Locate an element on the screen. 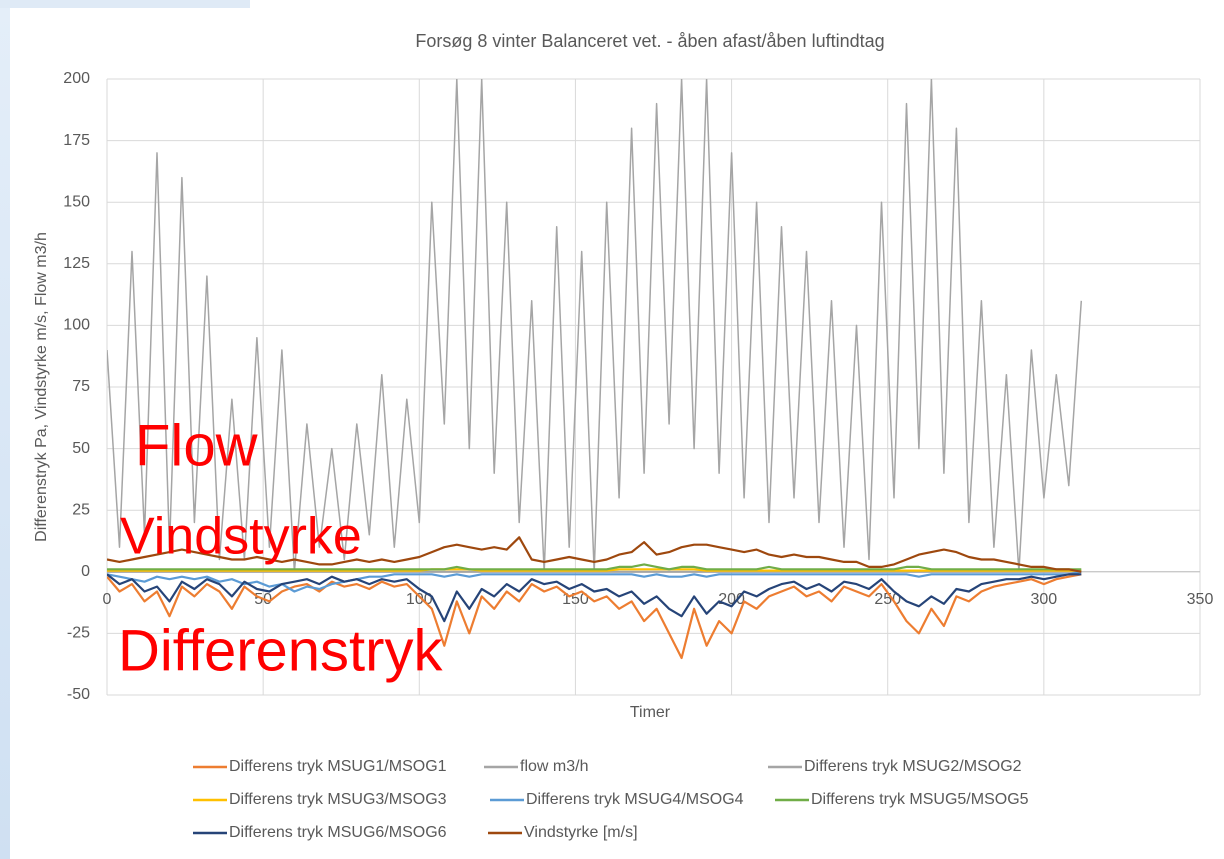 The height and width of the screenshot is (859, 1224). legend-label: Differens tryk MSUG2/MSOG2 is located at coordinates (913, 766).